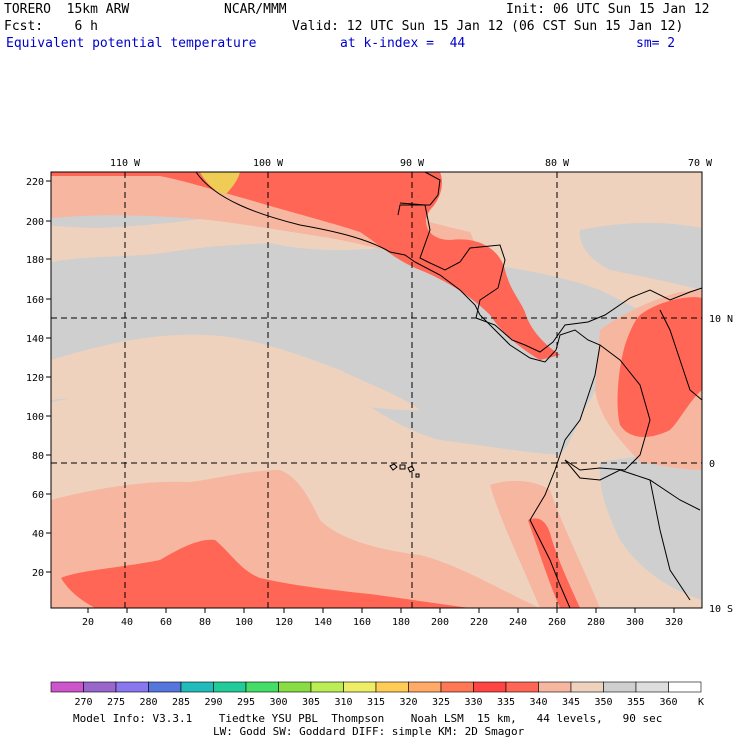  What do you see at coordinates (35, 339) in the screenshot?
I see `y-grid-label: 140` at bounding box center [35, 339].